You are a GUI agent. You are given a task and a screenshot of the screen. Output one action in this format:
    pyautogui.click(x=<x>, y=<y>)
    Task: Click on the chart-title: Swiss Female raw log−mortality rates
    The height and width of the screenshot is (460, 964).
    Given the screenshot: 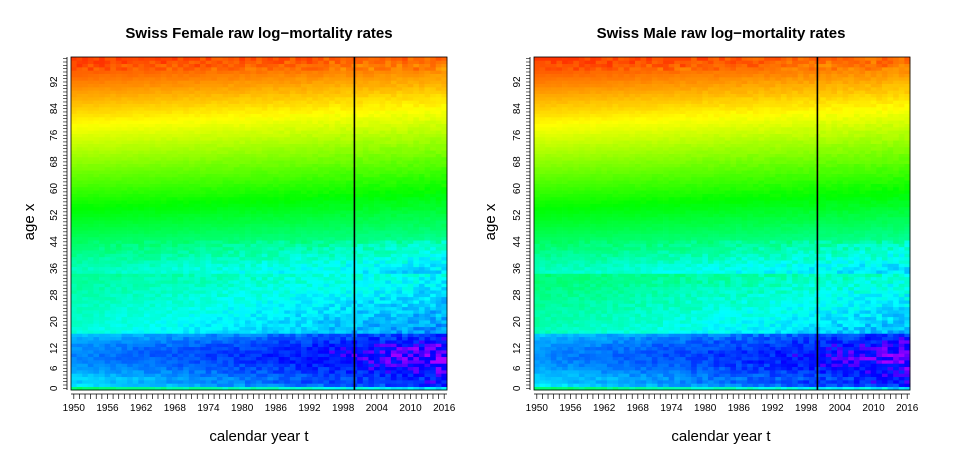 What is the action you would take?
    pyautogui.click(x=258, y=33)
    